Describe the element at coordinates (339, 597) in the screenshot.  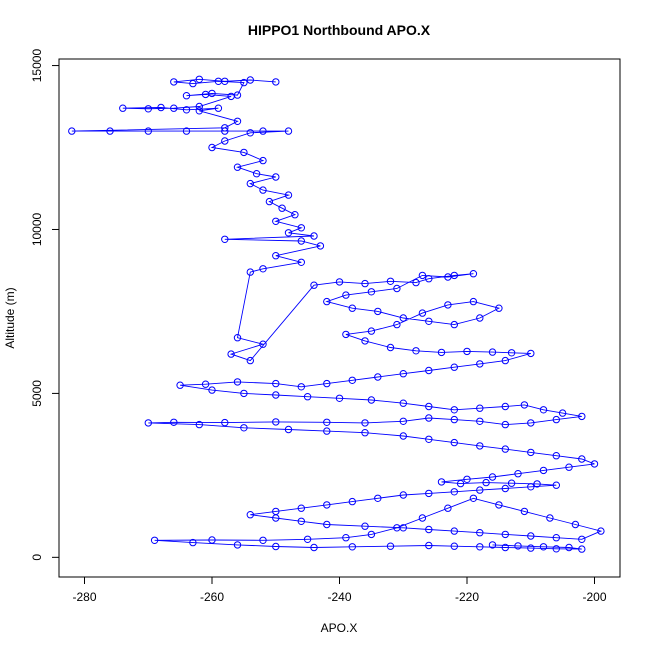
I see `x-tick-label: -240` at that location.